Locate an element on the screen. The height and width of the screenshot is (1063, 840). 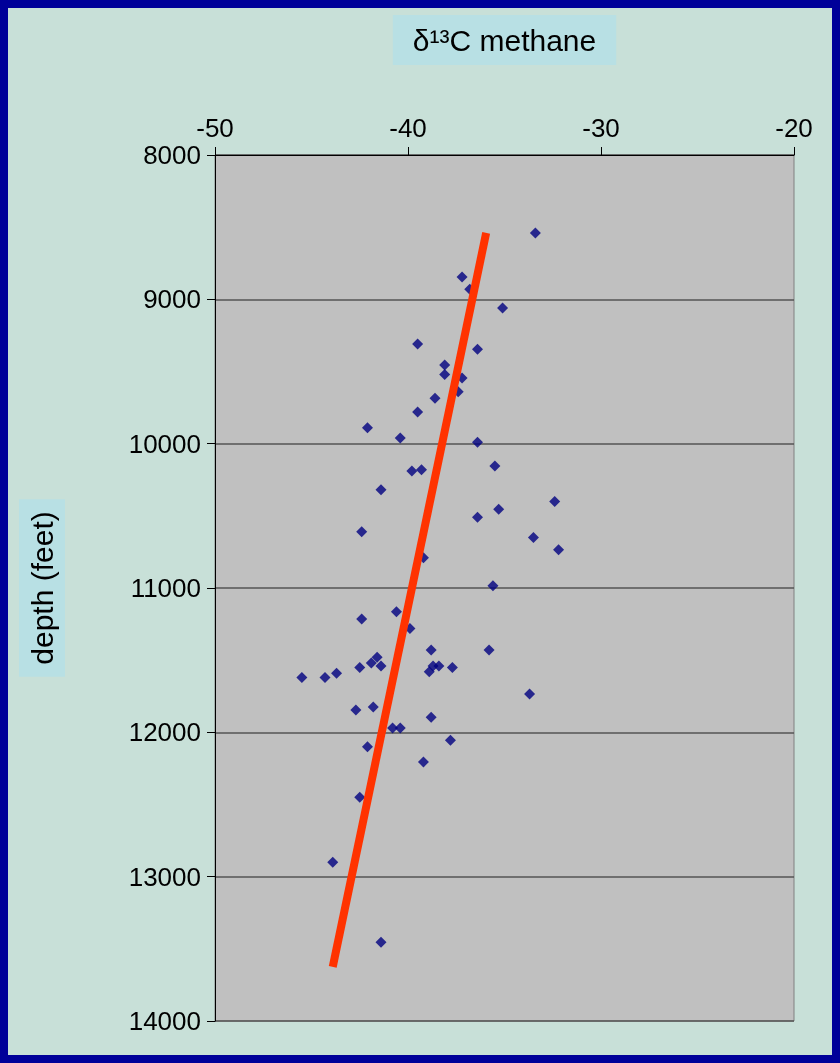
y-tick-label: 9000 is located at coordinates (172, 299).